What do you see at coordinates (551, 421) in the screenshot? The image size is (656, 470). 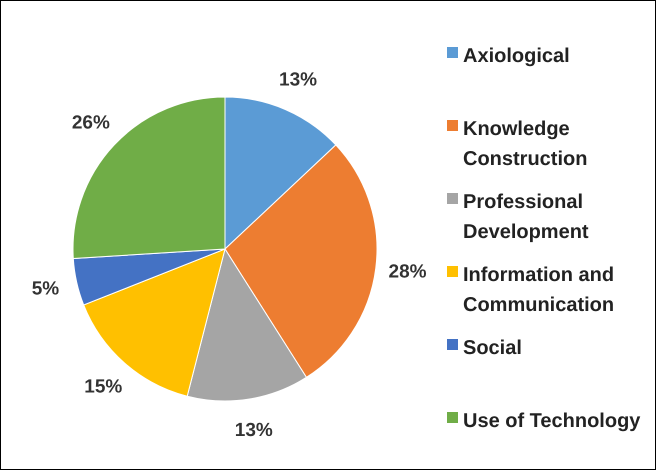 I see `legend-label: Use of Technology` at bounding box center [551, 421].